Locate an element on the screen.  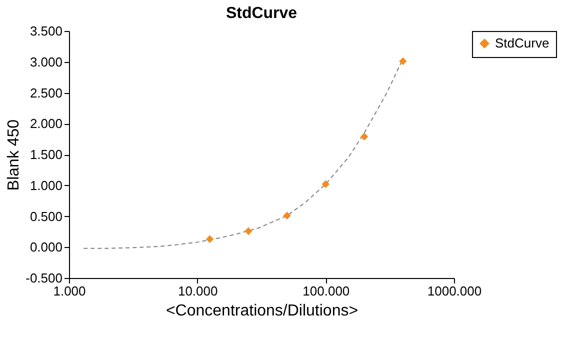
y-tick-label: 2.000 is located at coordinates (46, 124).